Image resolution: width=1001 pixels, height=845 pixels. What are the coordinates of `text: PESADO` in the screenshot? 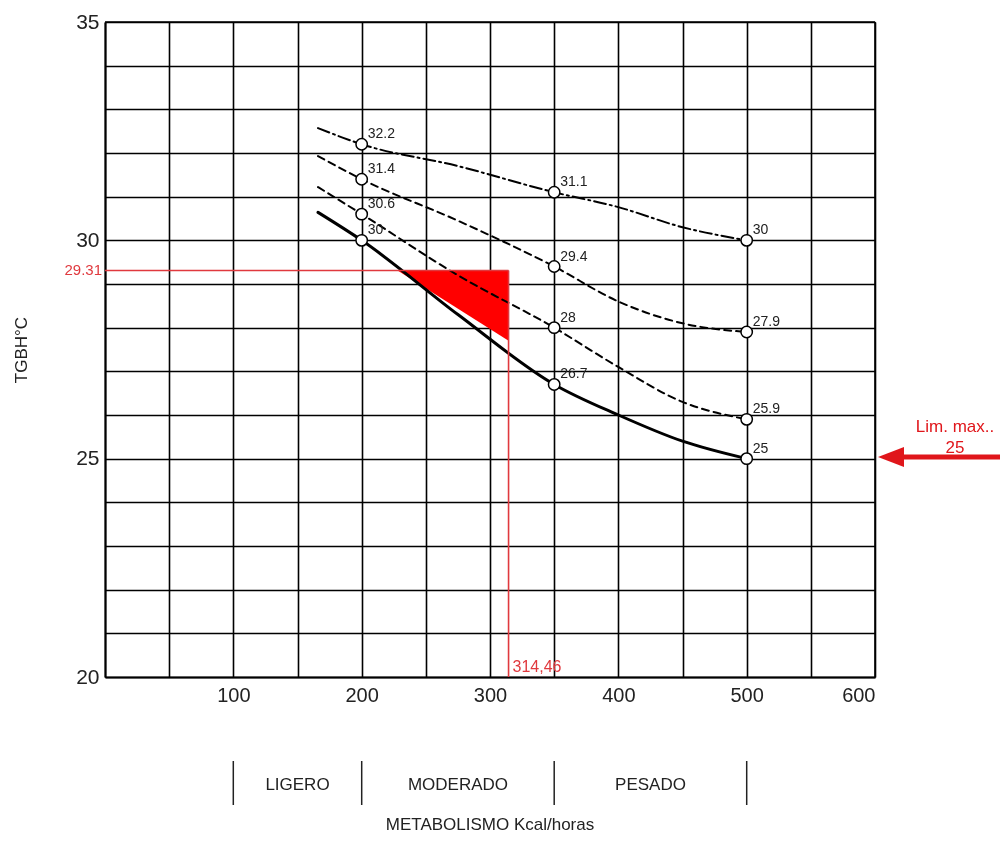 It's located at (650, 784).